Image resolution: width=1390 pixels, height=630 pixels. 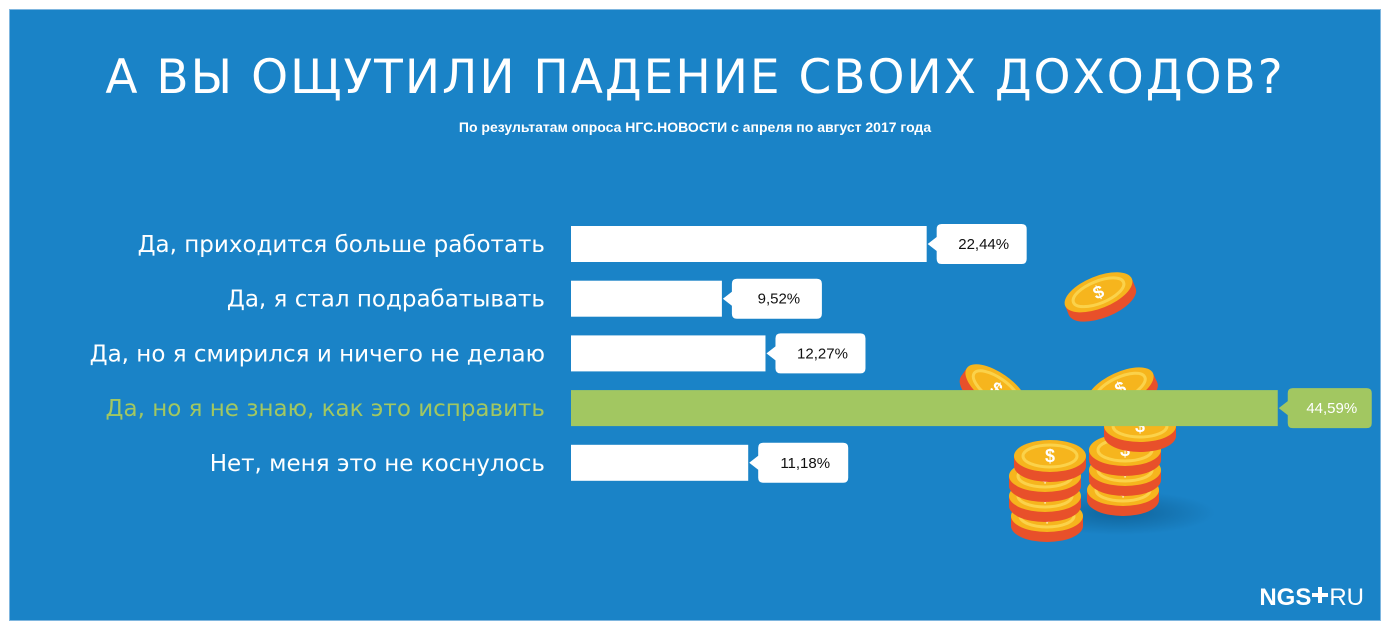 I want to click on coin-stack-icon, so click(x=1082, y=403).